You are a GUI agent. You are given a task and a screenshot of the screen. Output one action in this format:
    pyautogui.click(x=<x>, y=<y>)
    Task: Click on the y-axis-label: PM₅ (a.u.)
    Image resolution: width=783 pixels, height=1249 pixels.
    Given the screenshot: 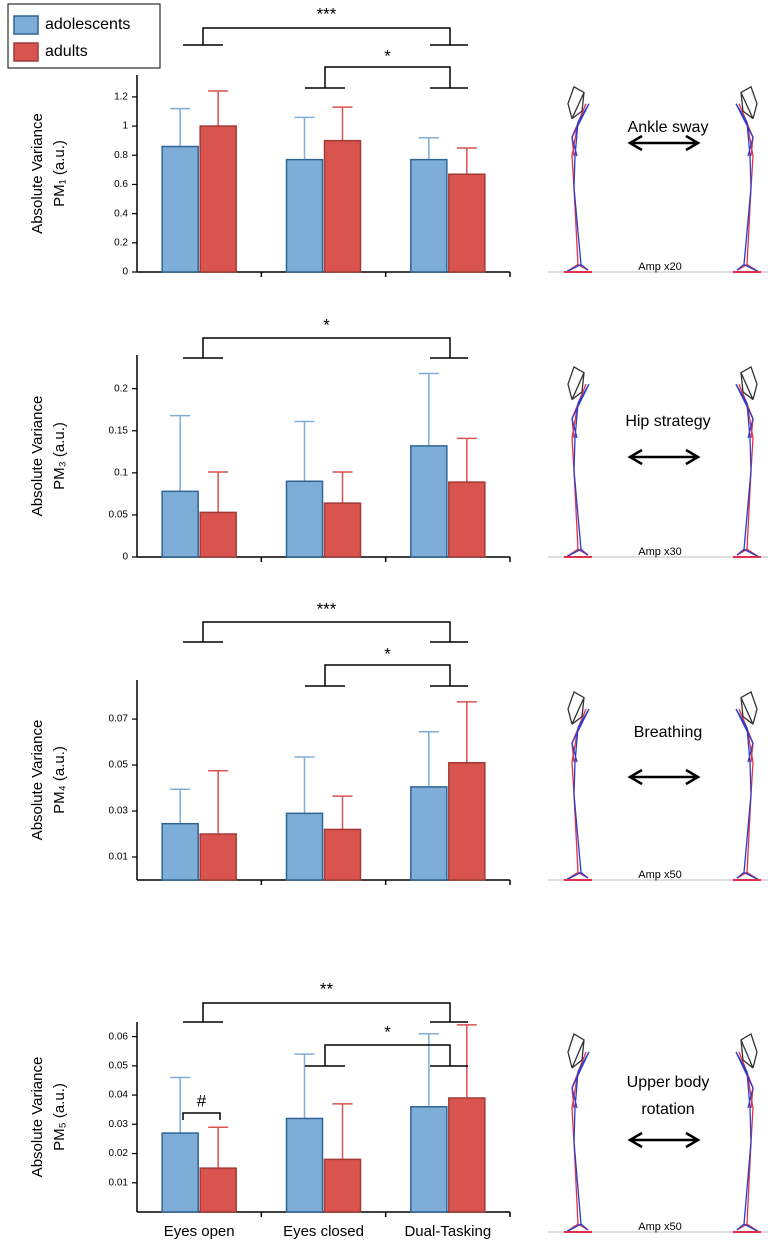 What is the action you would take?
    pyautogui.click(x=59, y=1117)
    